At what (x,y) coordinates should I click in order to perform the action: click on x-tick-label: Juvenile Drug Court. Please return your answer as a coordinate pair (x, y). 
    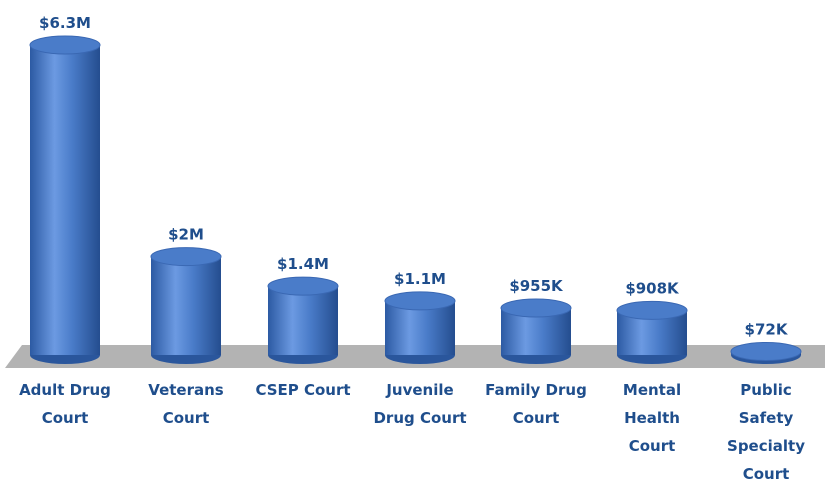
    Looking at the image, I should click on (420, 404).